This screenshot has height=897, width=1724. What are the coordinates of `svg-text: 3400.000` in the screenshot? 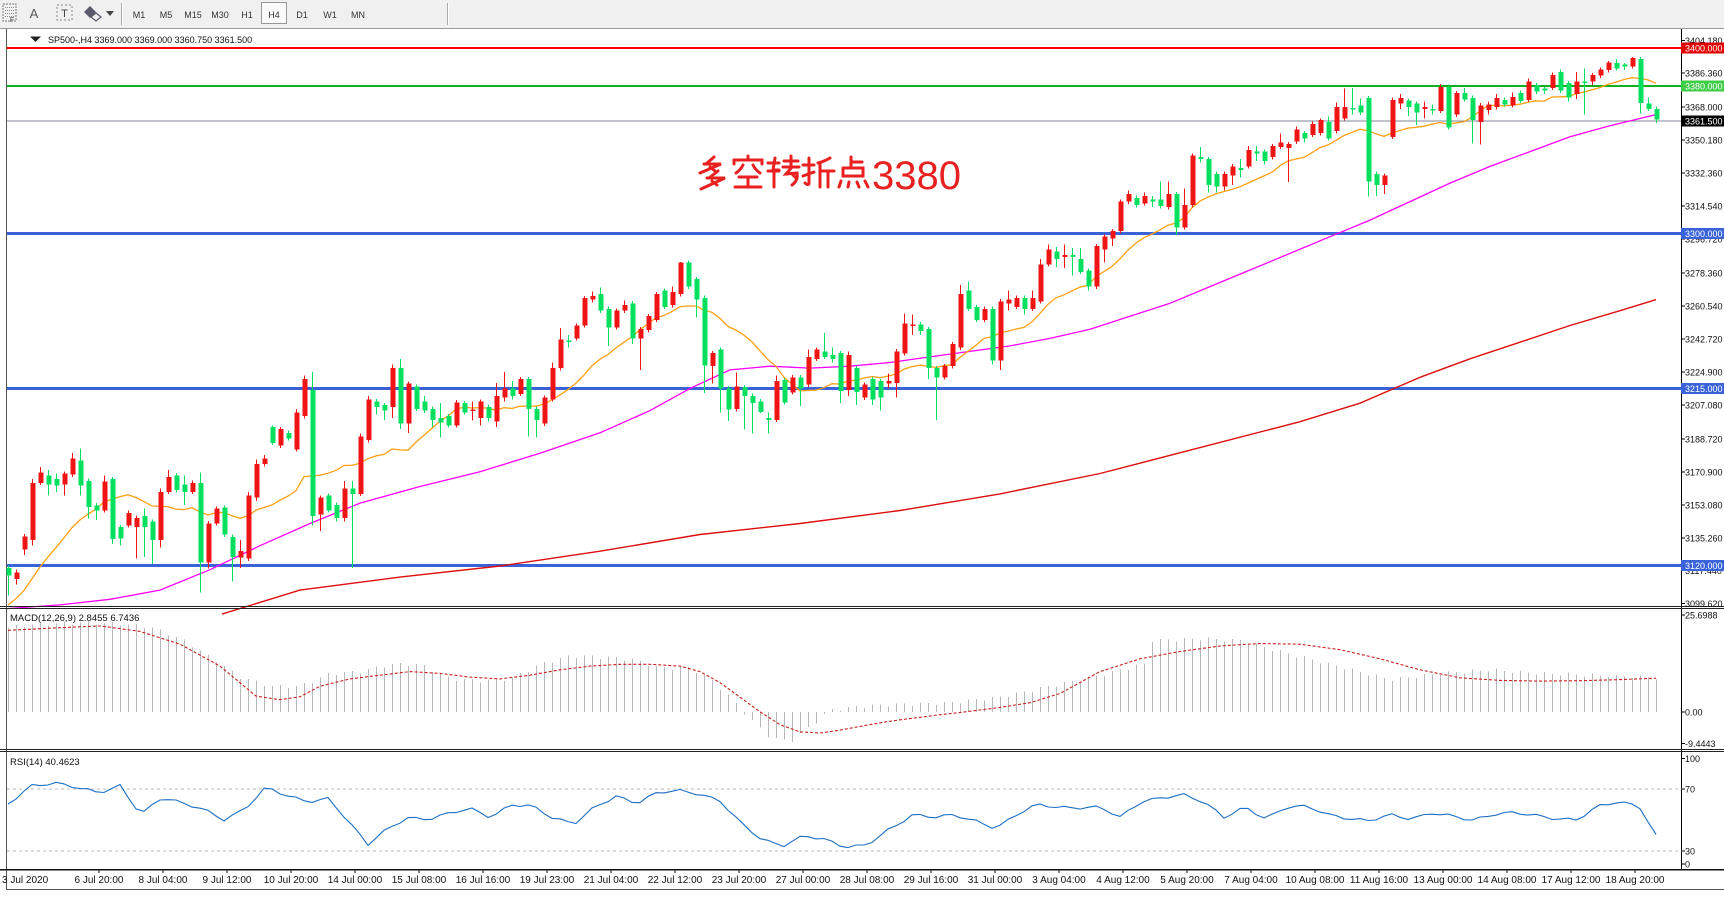 It's located at (1704, 49).